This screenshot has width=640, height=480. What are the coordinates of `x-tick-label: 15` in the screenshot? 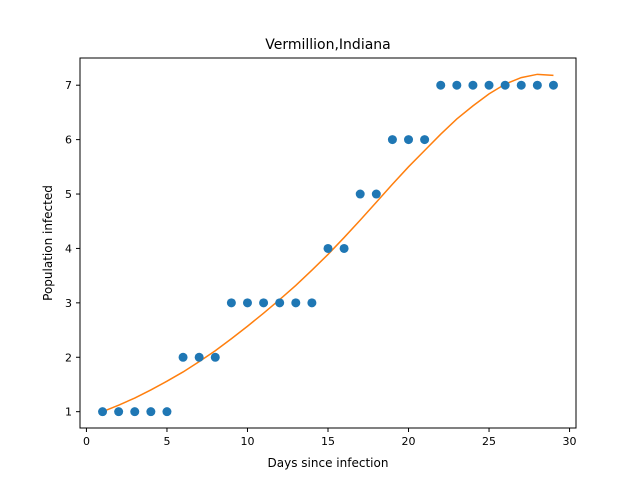 It's located at (328, 441).